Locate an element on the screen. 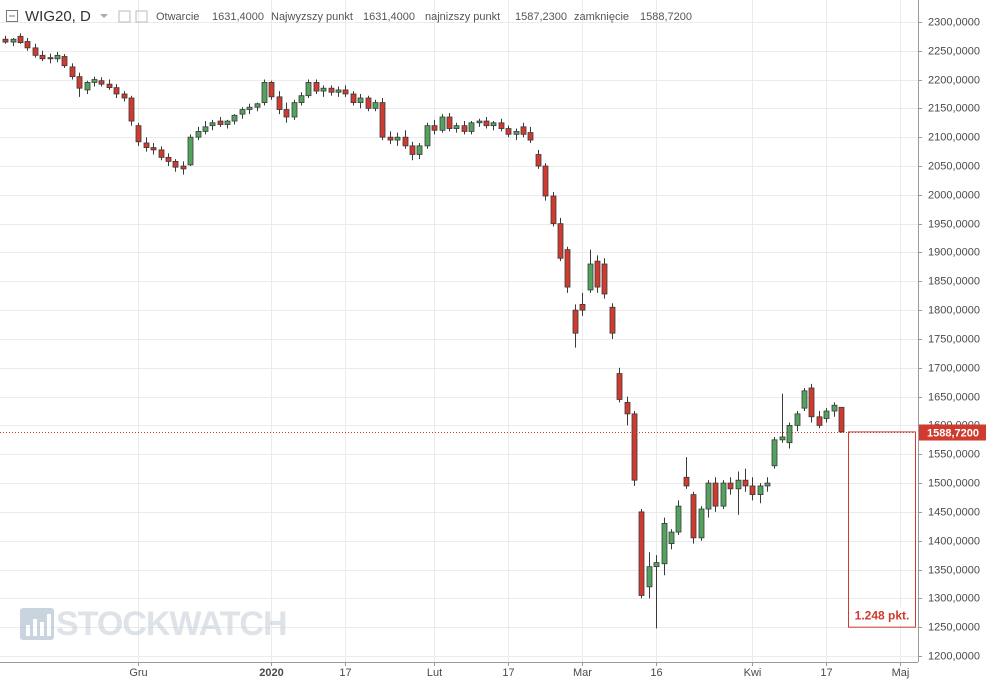 The width and height of the screenshot is (986, 679). x-tick-label: Mar is located at coordinates (582, 673).